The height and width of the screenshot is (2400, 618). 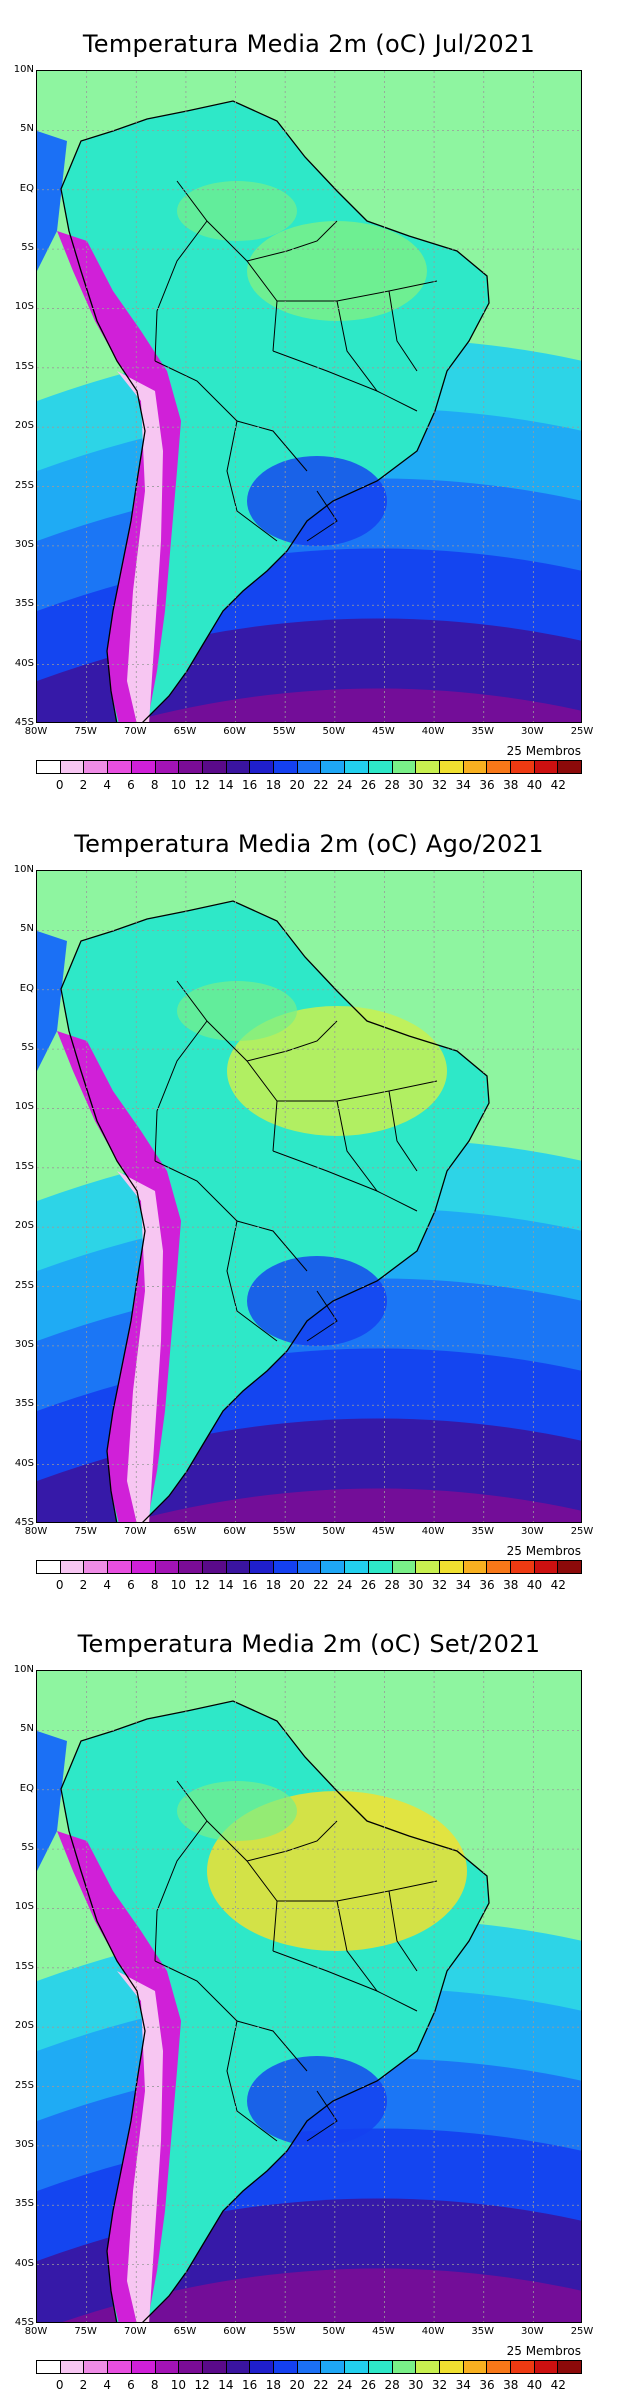 I want to click on lat-tick-label: 10S, so click(x=24, y=1907).